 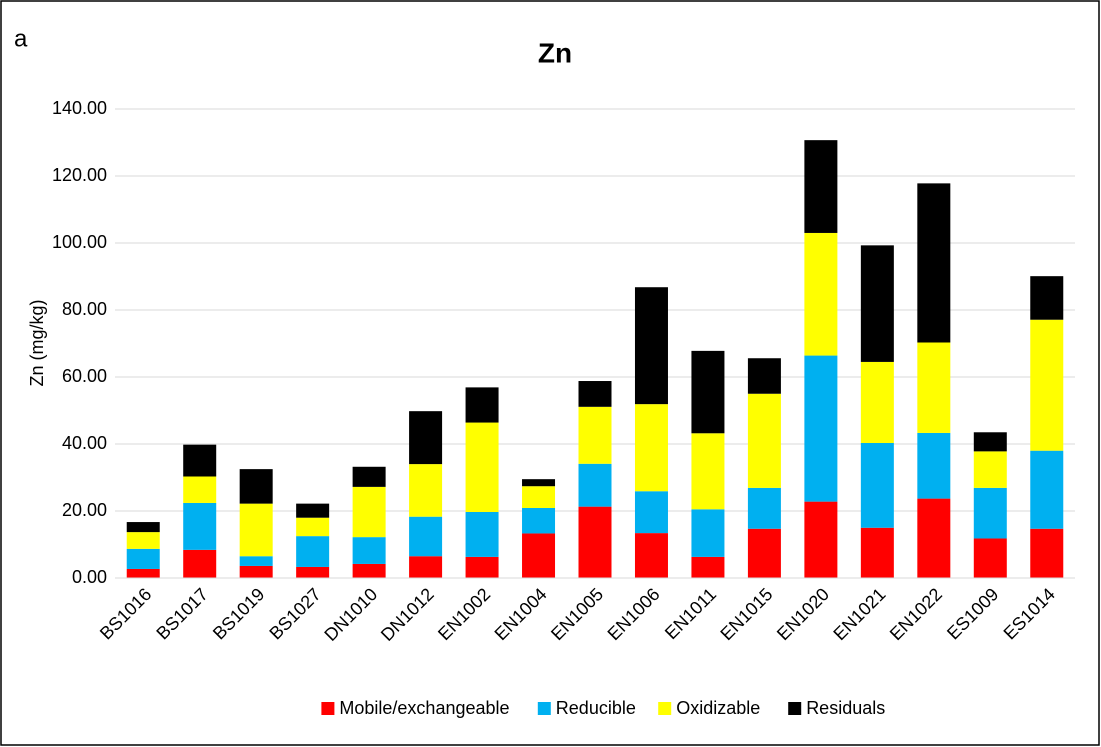 I want to click on legend-label: Mobile/exchangeable, so click(x=424, y=708).